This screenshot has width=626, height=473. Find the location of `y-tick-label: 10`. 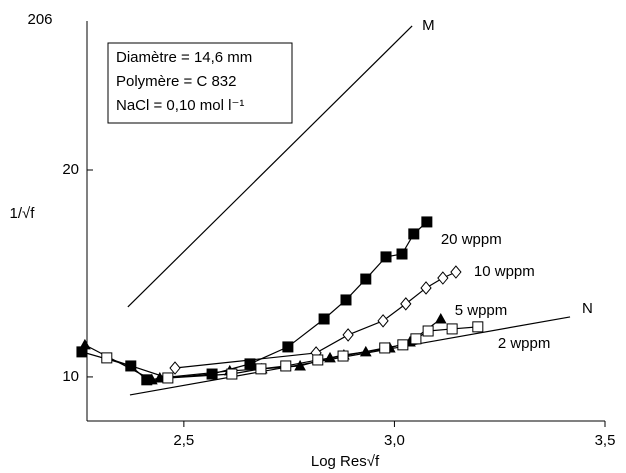

y-tick-label: 10 is located at coordinates (70, 376).